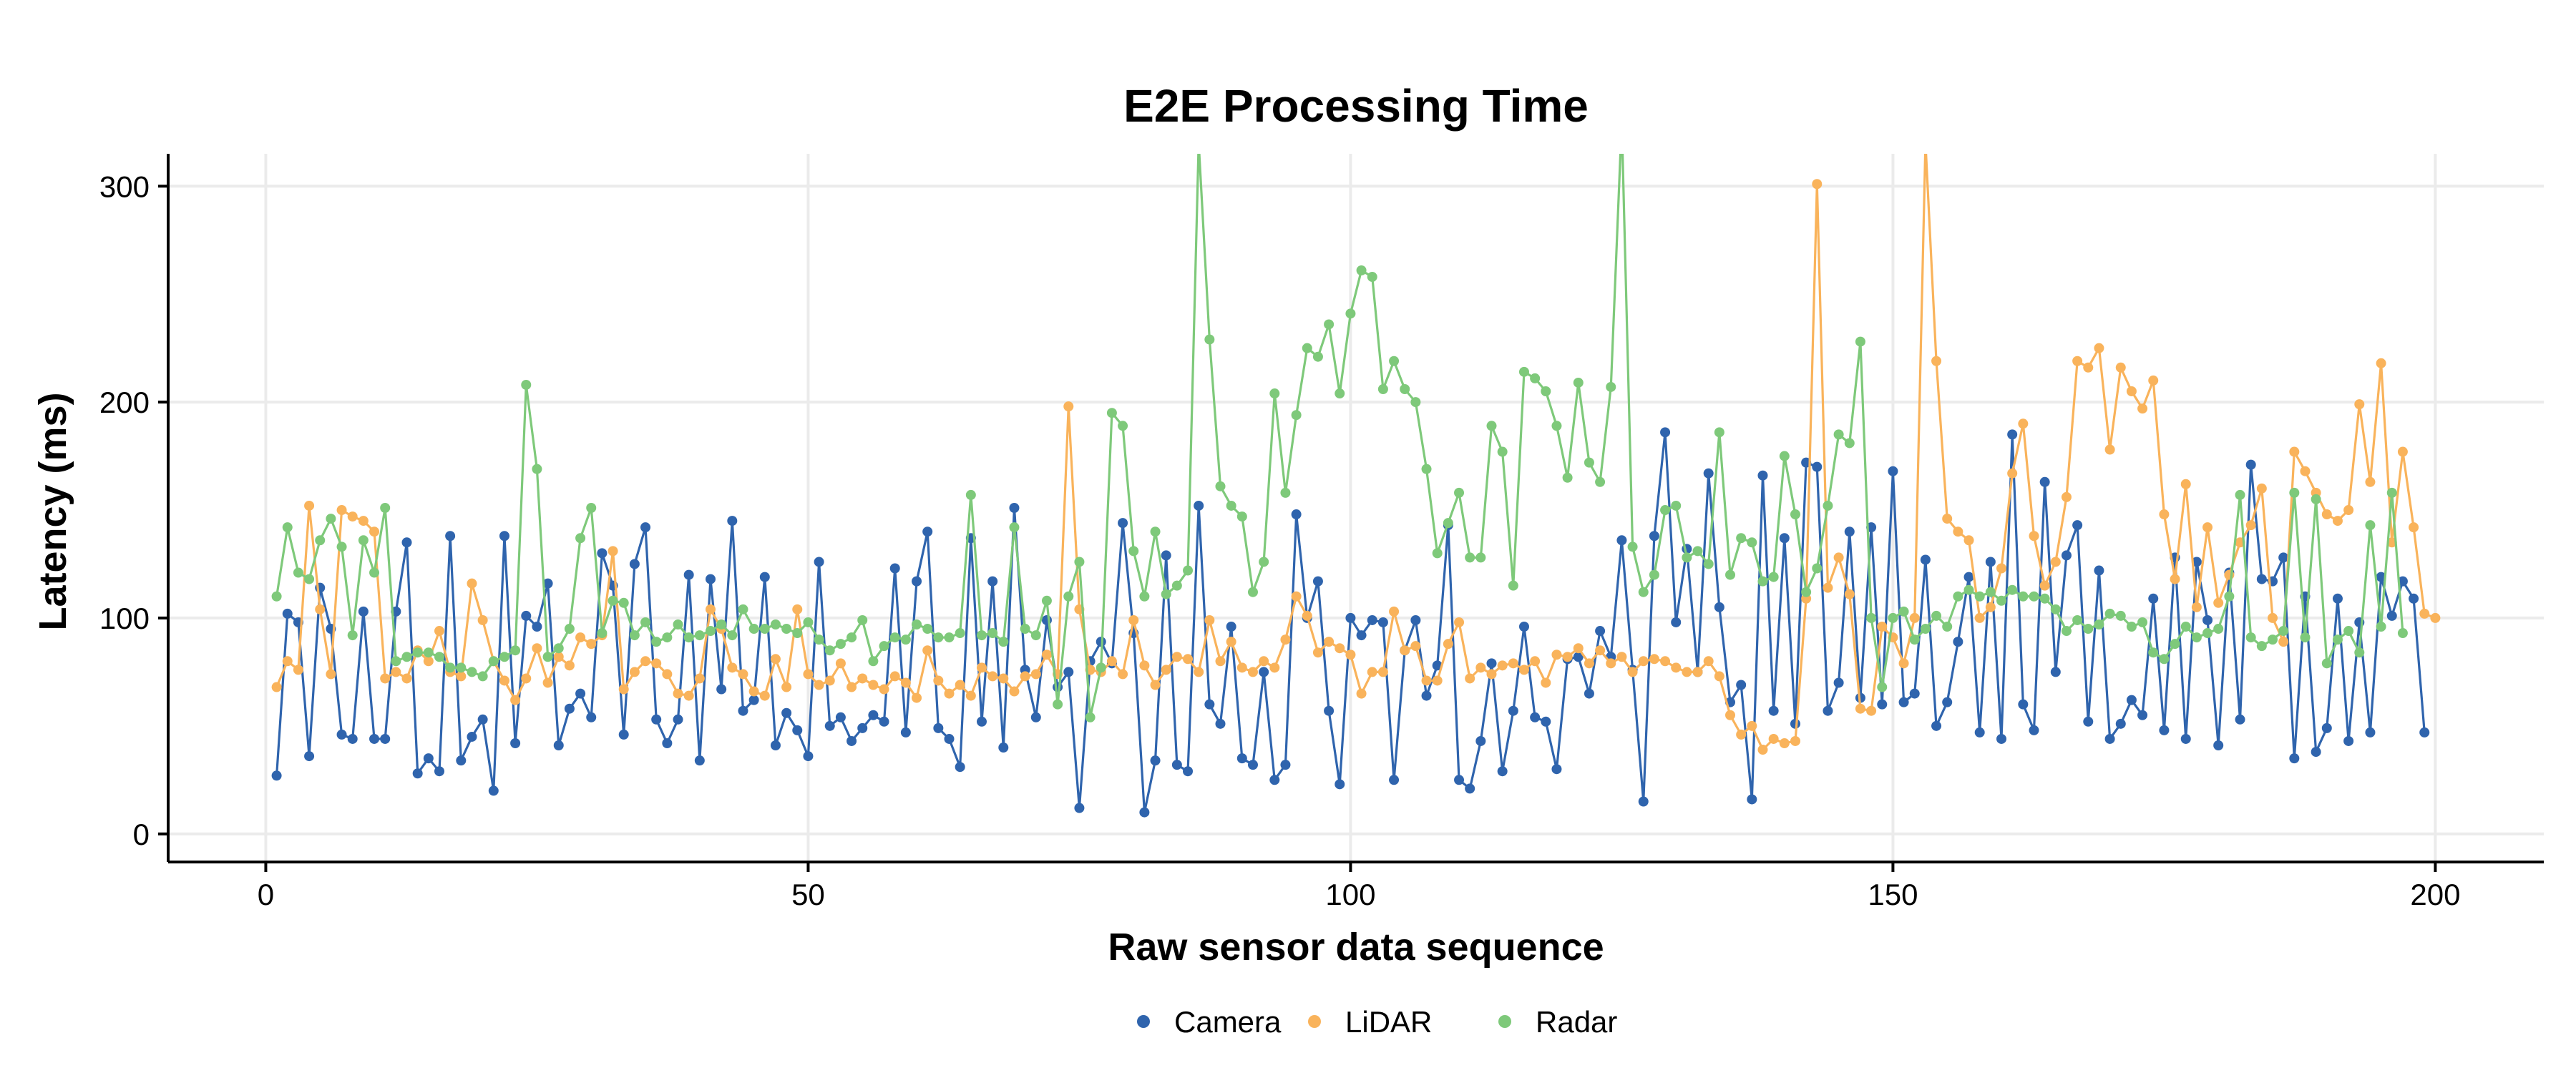  What do you see at coordinates (52, 511) in the screenshot?
I see `y-axis-title: Latency (ms)` at bounding box center [52, 511].